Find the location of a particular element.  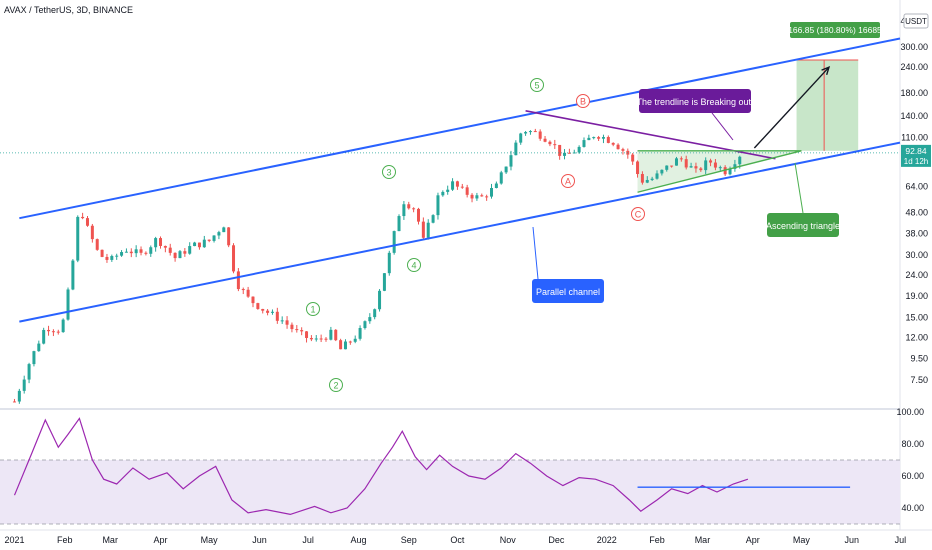

triangle-support-line is located at coordinates (719, 171).